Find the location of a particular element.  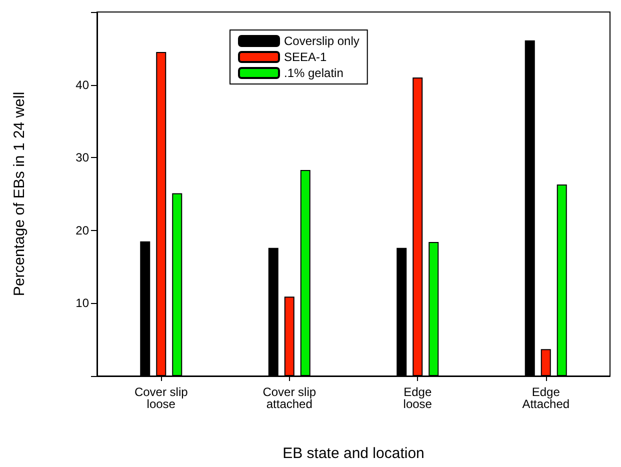

x-tick-label: Edge Attached is located at coordinates (546, 398).